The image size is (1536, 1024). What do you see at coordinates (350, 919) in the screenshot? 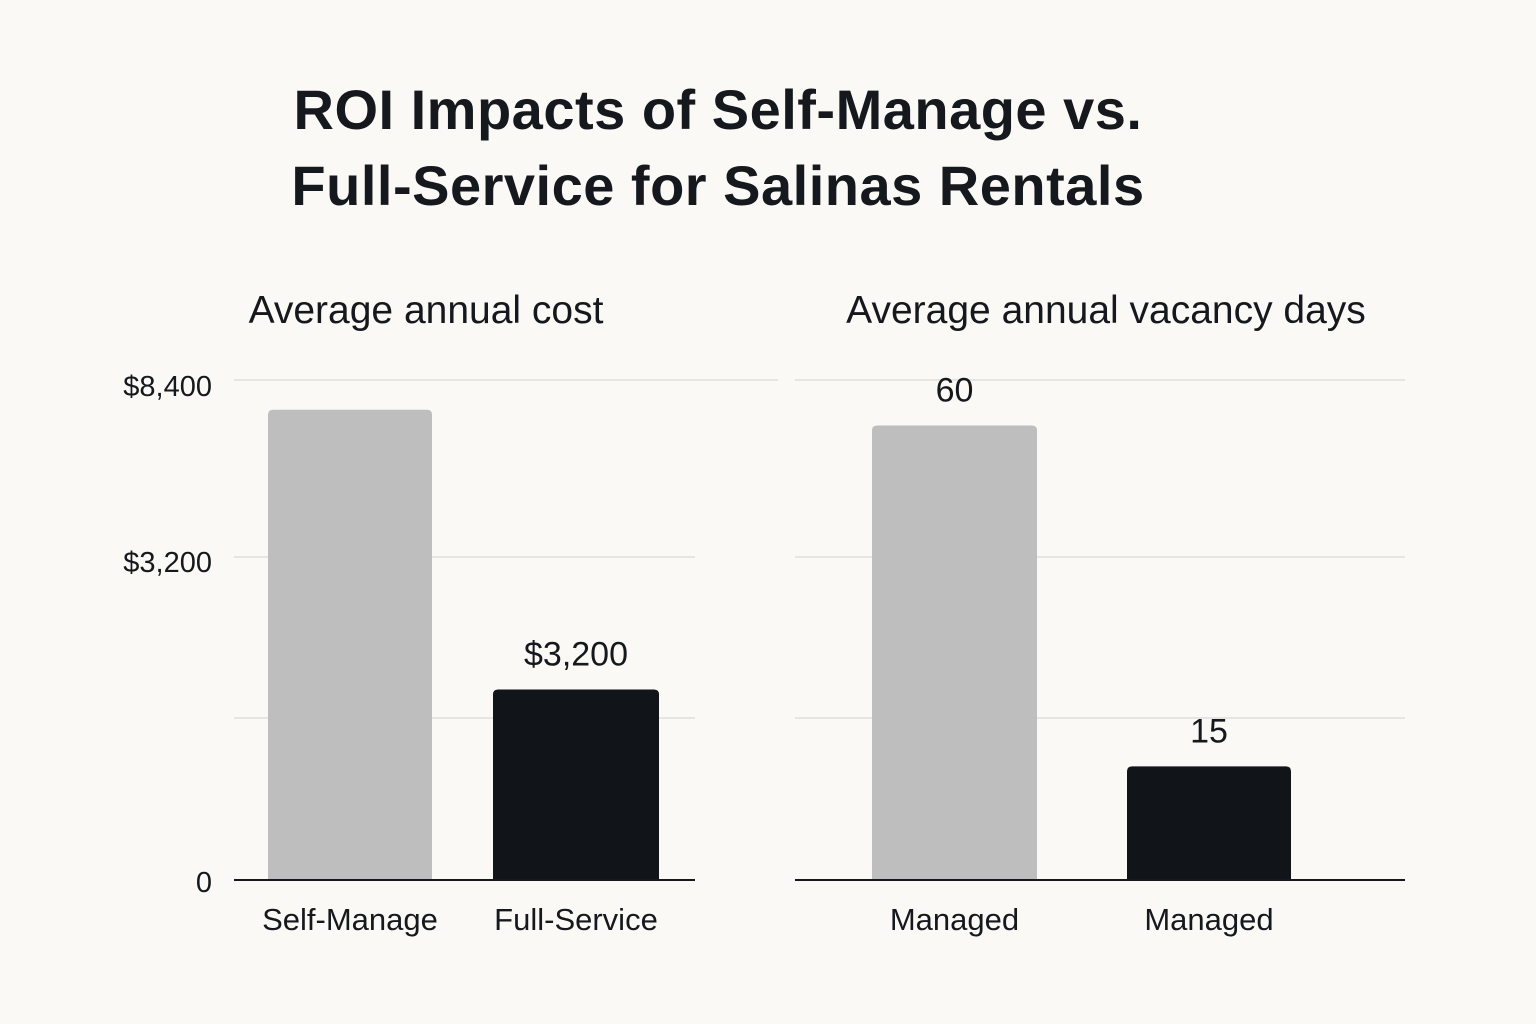
I see `x-category-label: Self-Manage` at bounding box center [350, 919].